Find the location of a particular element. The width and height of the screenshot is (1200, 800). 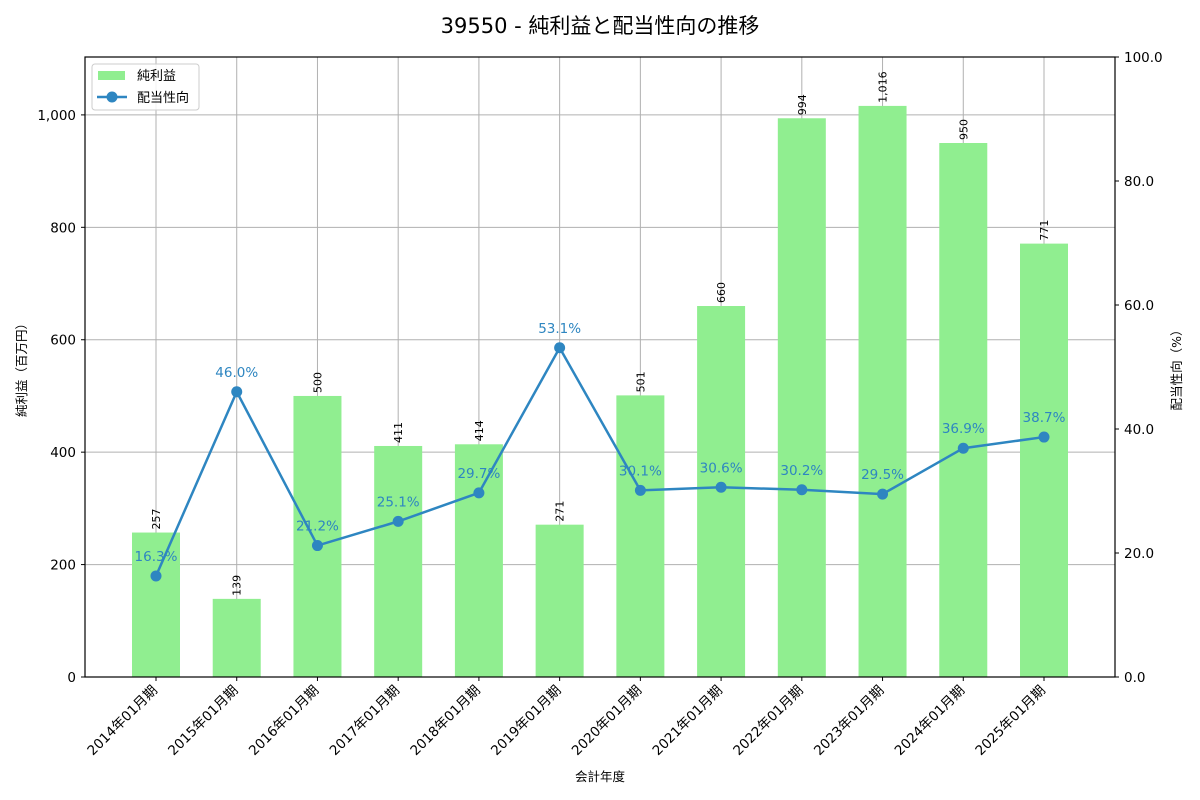

line-value-label: 16.3% is located at coordinates (156, 557).